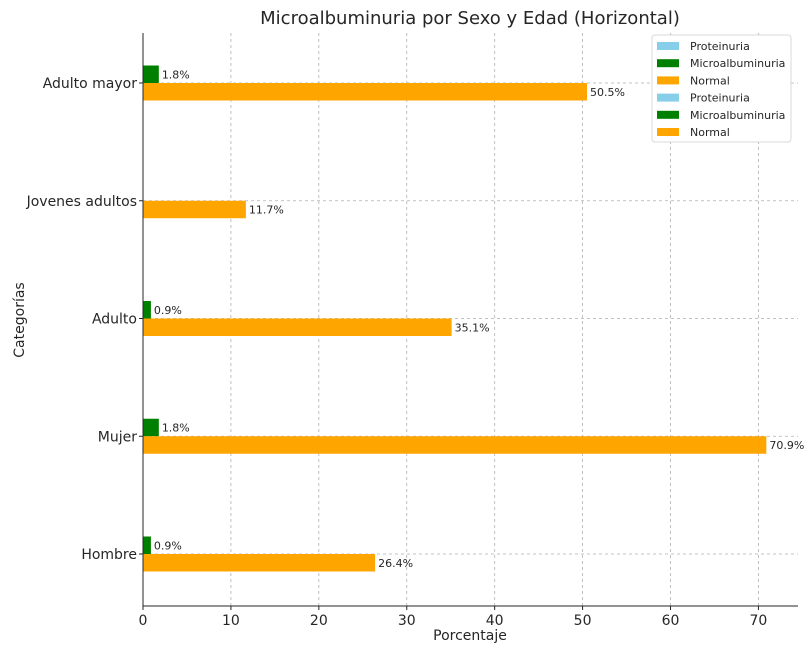 The width and height of the screenshot is (810, 648). I want to click on data-label: 11.7%, so click(266, 210).